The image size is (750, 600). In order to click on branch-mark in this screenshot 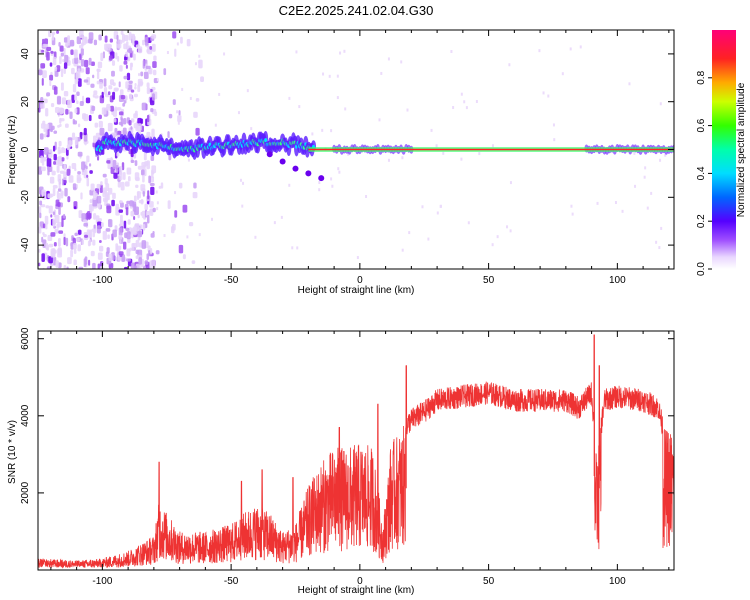, I will do `click(308, 173)`.